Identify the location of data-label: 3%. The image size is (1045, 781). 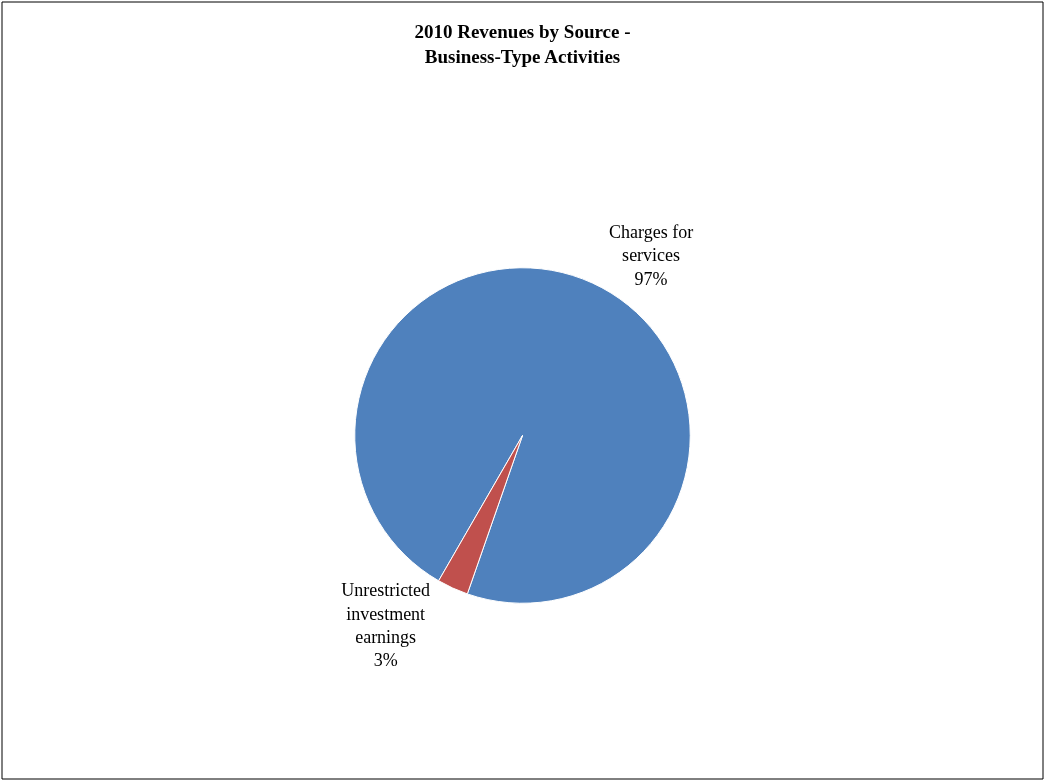
(385, 660).